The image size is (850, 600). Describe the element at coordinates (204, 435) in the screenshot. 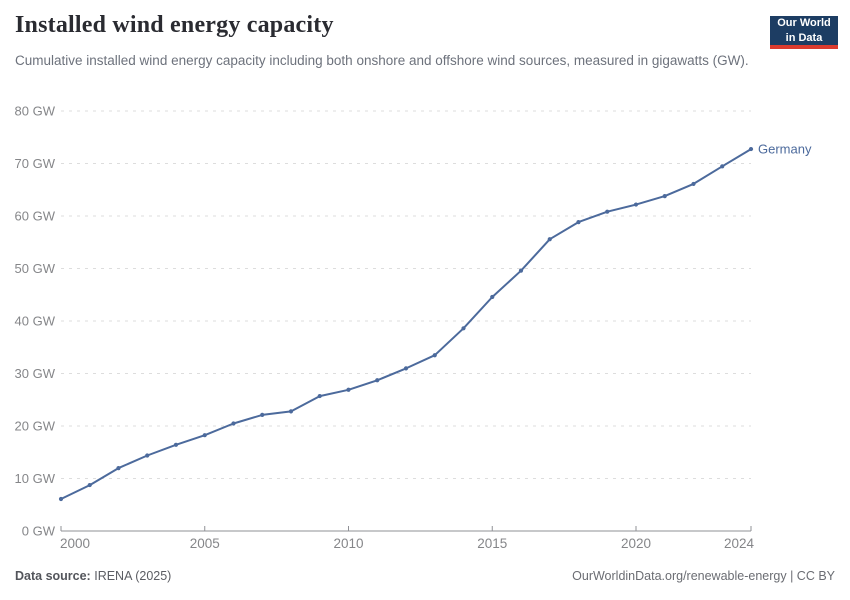

I see `data-point-germany-2005` at that location.